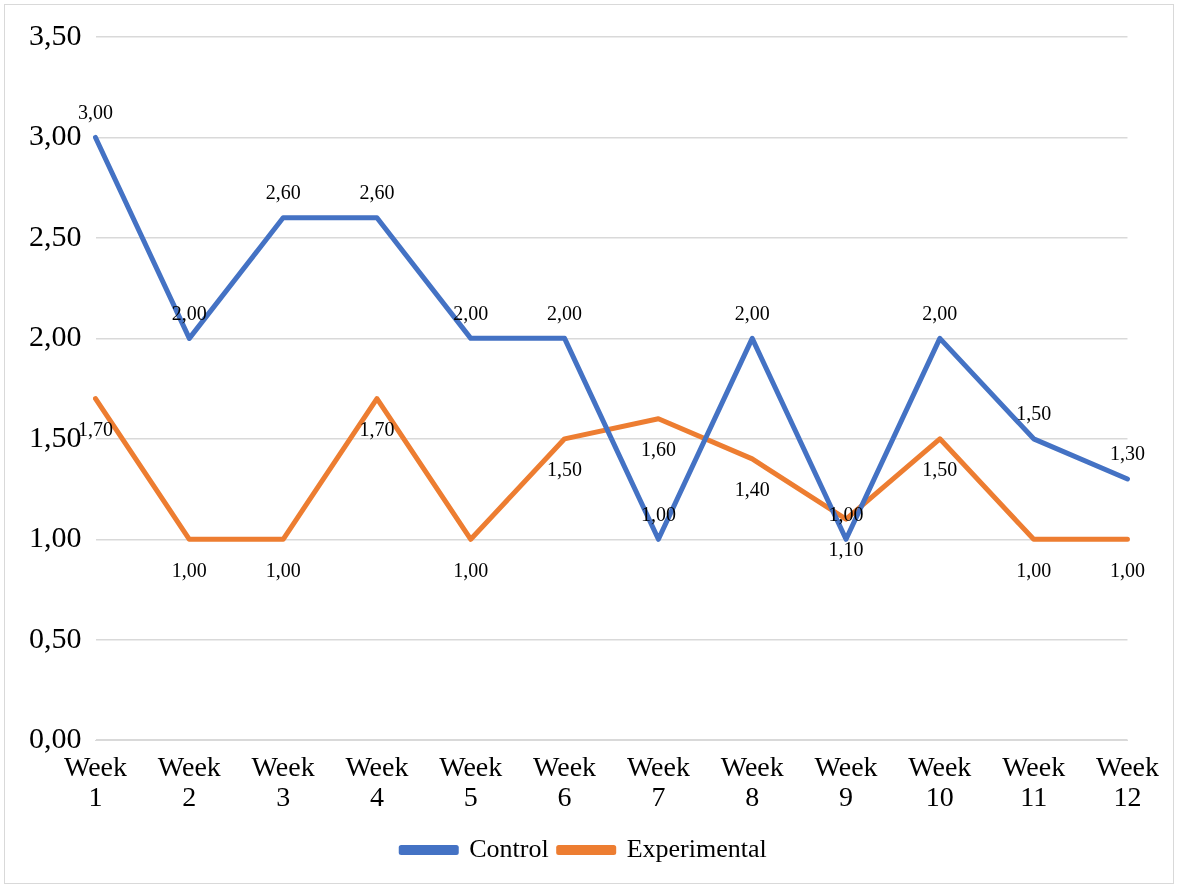 This screenshot has height=888, width=1178. I want to click on x-tick-label: Week 10, so click(940, 781).